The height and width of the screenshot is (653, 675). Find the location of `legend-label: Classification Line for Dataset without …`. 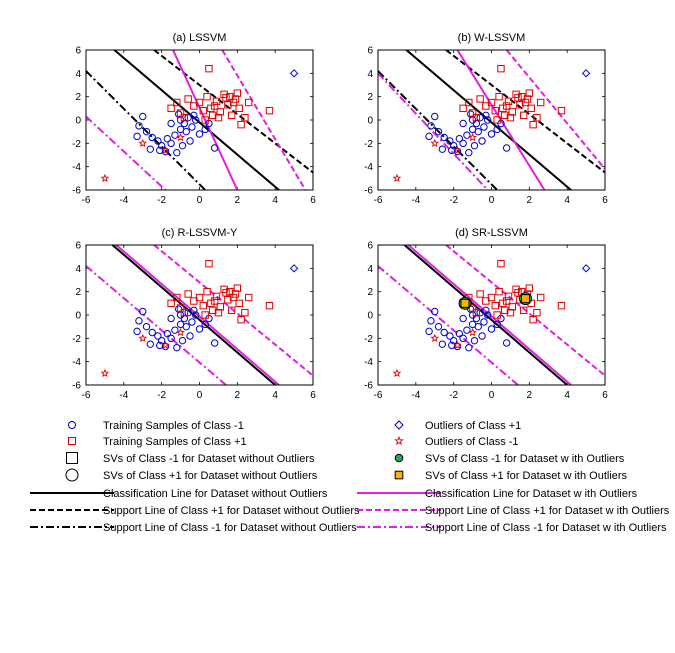

legend-label: Classification Line for Dataset without … is located at coordinates (215, 494).